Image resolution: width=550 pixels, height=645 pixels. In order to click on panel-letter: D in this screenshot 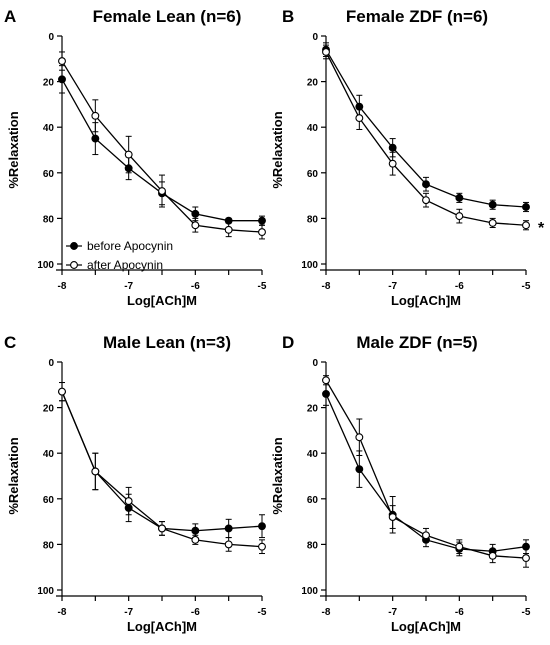, I will do `click(288, 342)`.